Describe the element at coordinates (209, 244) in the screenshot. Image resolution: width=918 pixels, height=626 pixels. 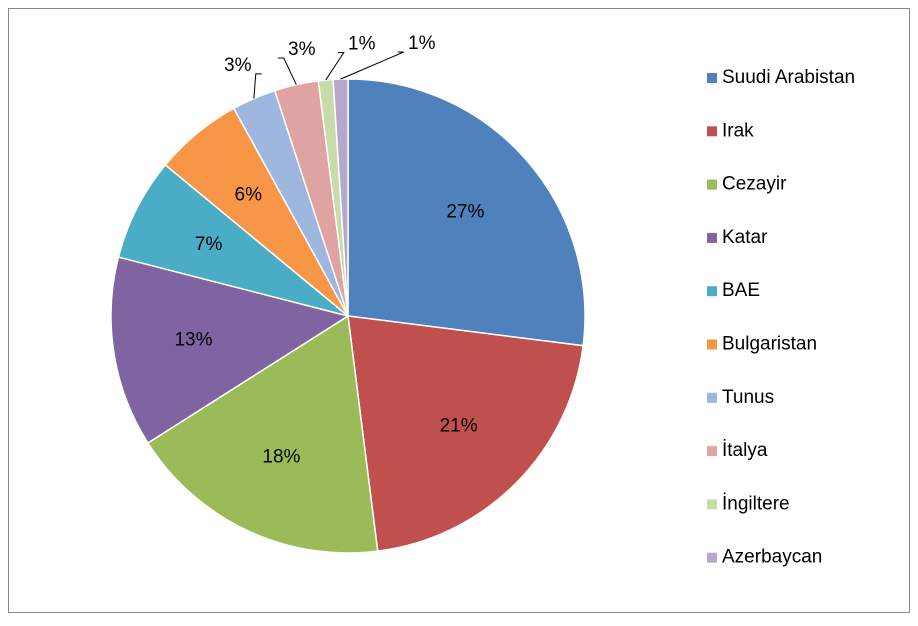
I see `data-label: 7%` at that location.